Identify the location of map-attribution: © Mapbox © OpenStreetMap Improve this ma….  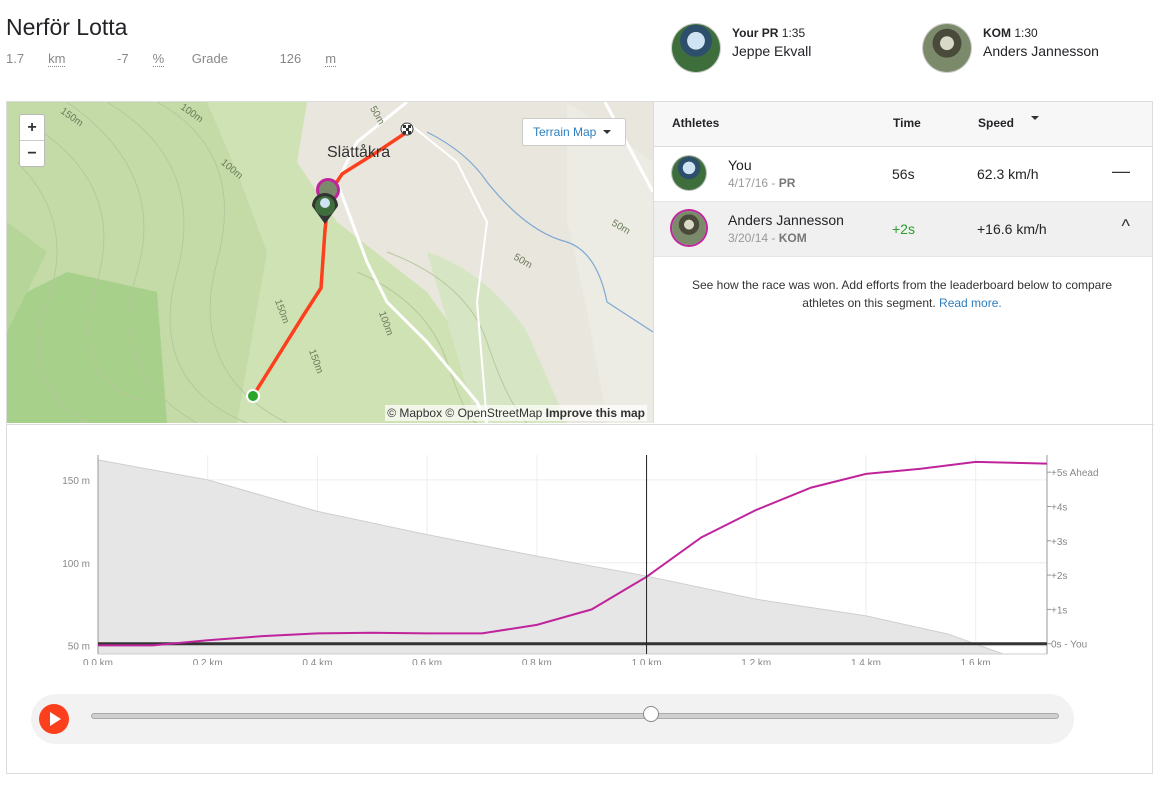
(516, 413).